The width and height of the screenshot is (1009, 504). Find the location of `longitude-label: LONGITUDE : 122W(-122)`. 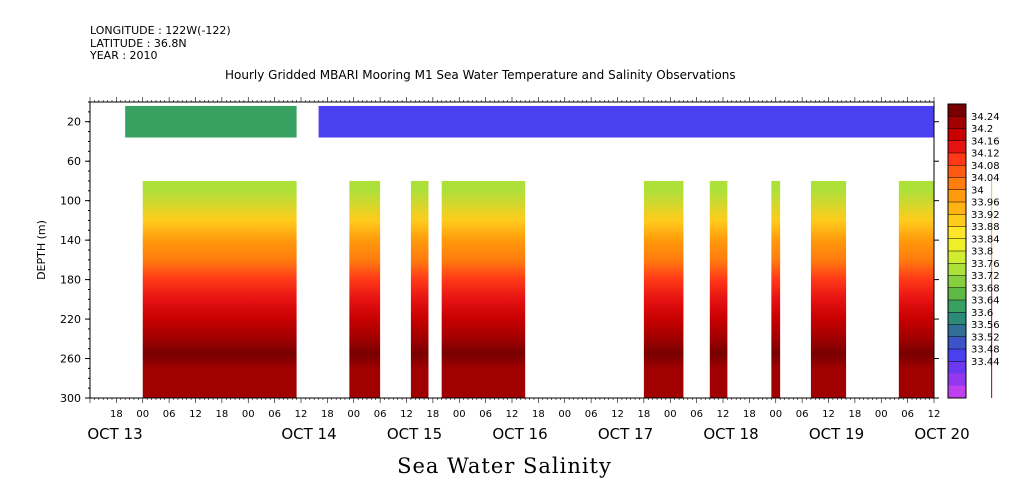

longitude-label: LONGITUDE : 122W(-122) is located at coordinates (160, 30).